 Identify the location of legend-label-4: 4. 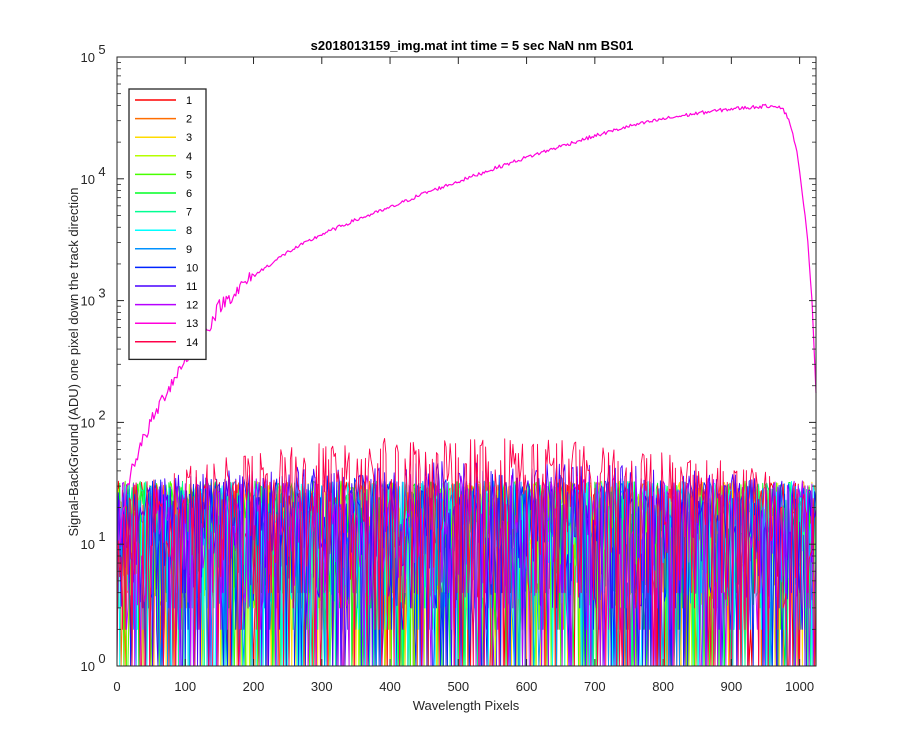
(189, 157).